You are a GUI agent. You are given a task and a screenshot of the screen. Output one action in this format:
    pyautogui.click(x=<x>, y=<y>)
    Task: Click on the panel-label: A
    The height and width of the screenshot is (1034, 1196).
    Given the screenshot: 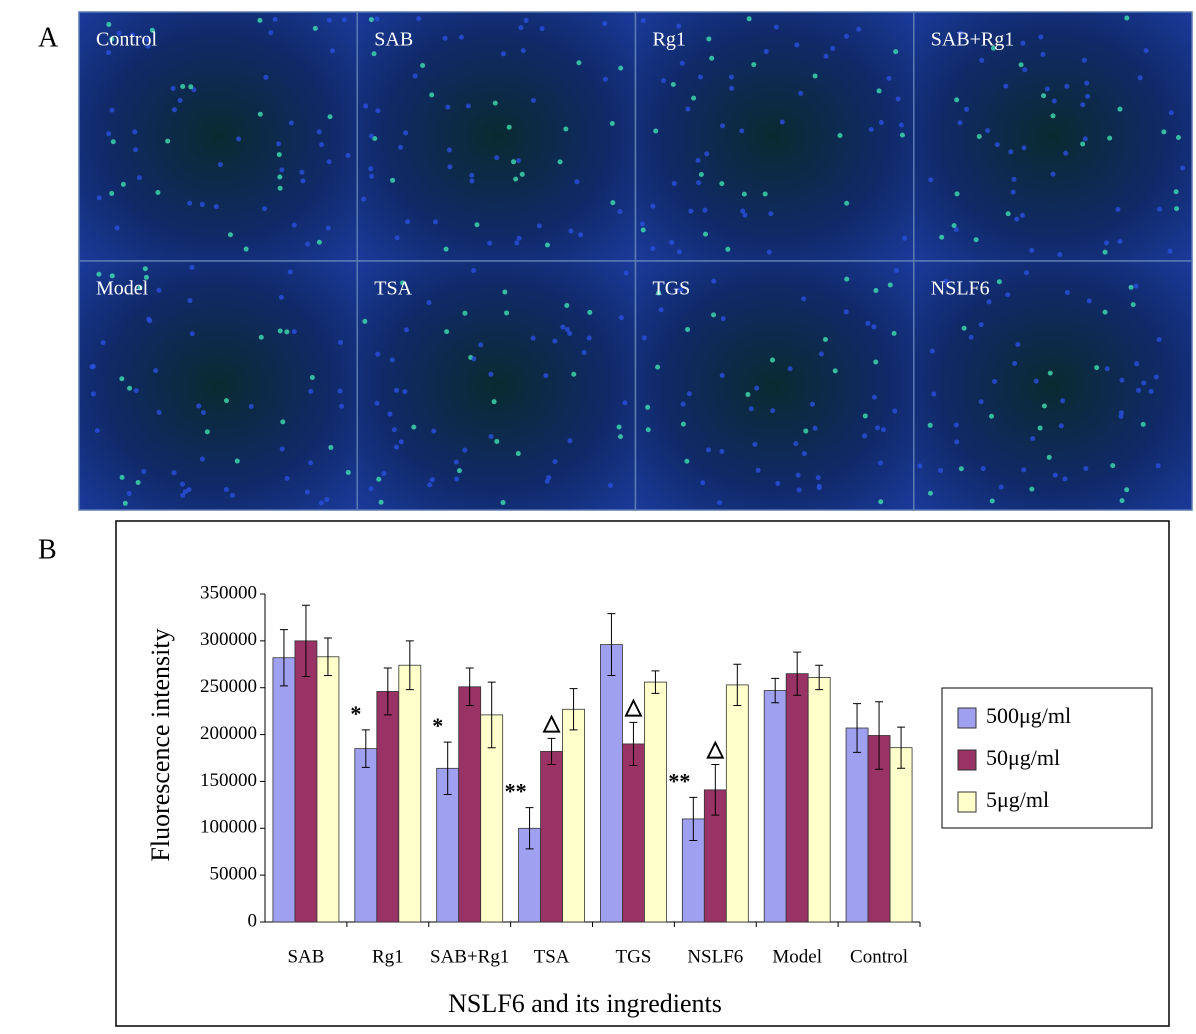 What is the action you would take?
    pyautogui.click(x=48, y=37)
    